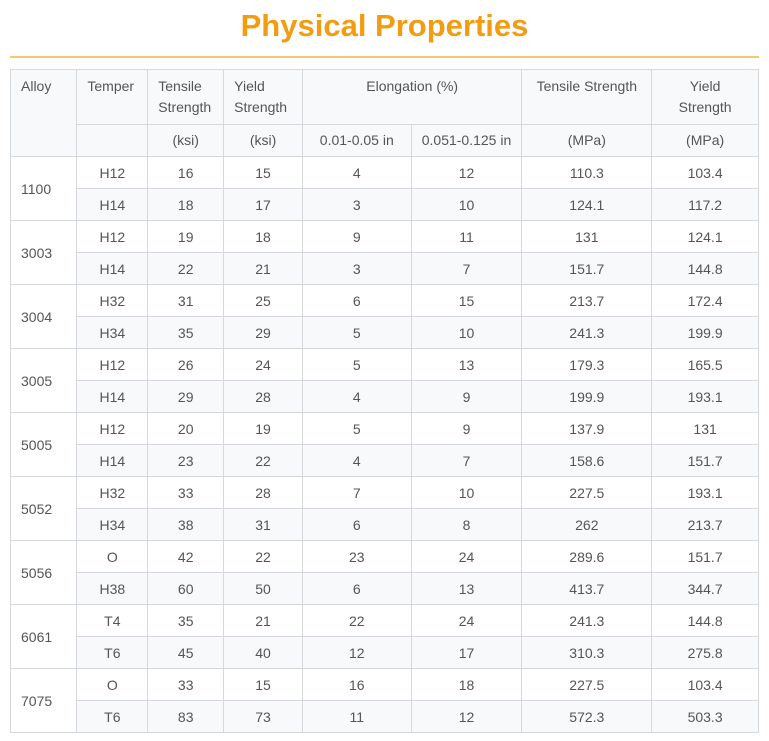  Describe the element at coordinates (43, 572) in the screenshot. I see `alloy-cell: 5056` at that location.